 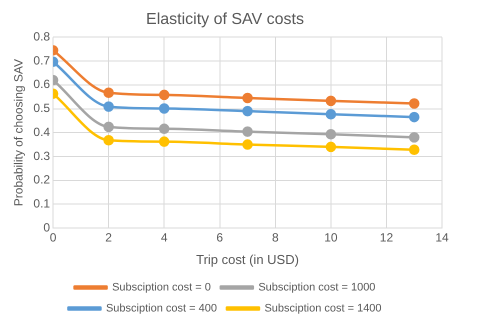 I want to click on legend-label: Subsciption cost = 0, so click(x=161, y=288).